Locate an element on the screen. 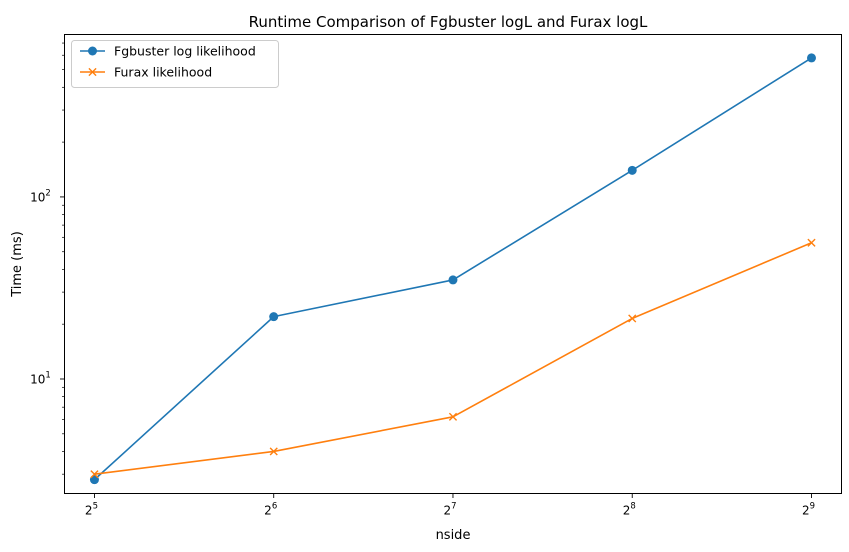  legend-frame is located at coordinates (175, 64).